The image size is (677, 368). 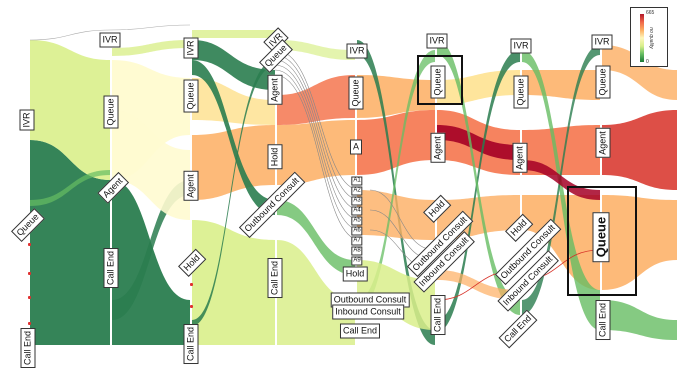 I want to click on flow-ivr-to-callend, so click(x=70, y=242).